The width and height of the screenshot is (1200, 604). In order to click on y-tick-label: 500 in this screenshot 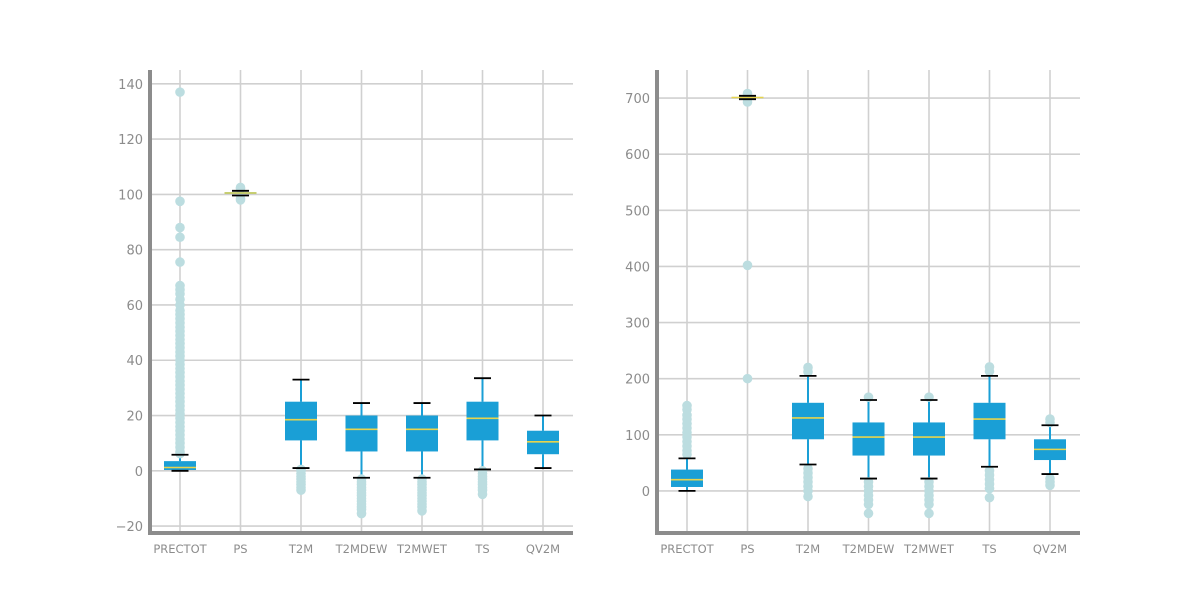, I will do `click(637, 211)`.